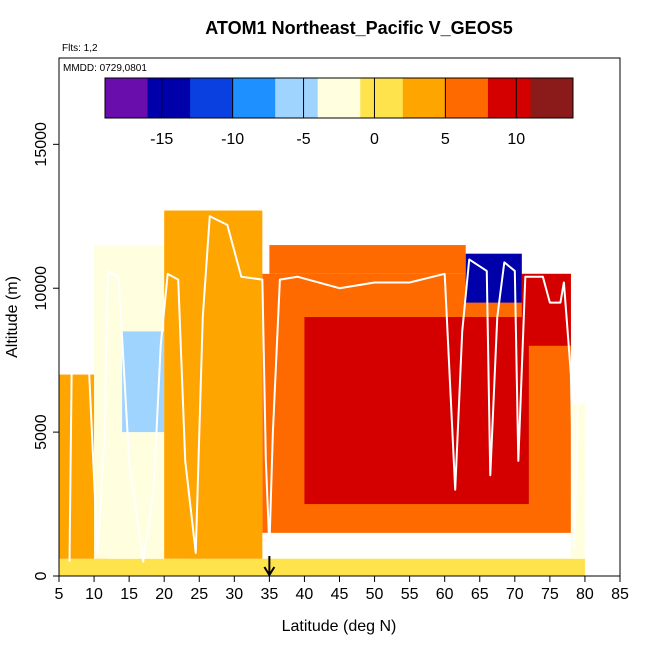  Describe the element at coordinates (232, 139) in the screenshot. I see `colorbar-tick-label: -10` at that location.